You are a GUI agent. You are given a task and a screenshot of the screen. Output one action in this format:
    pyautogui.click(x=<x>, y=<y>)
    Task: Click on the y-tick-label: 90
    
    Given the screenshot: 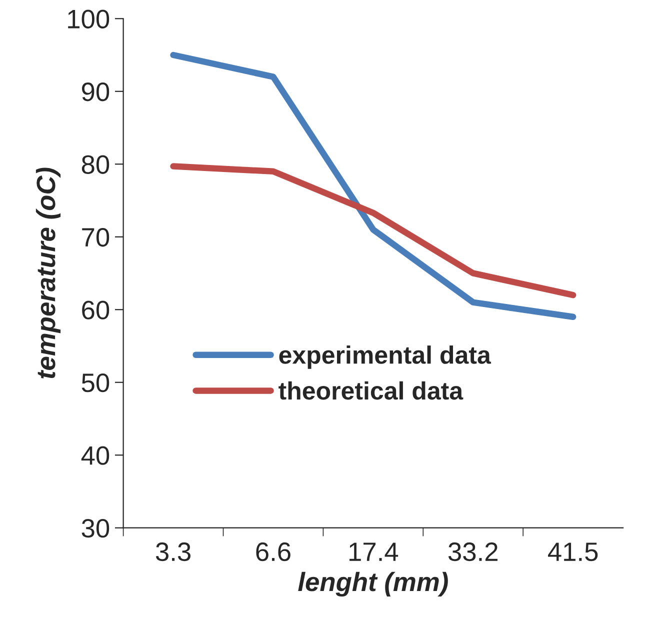 What is the action you would take?
    pyautogui.click(x=96, y=92)
    